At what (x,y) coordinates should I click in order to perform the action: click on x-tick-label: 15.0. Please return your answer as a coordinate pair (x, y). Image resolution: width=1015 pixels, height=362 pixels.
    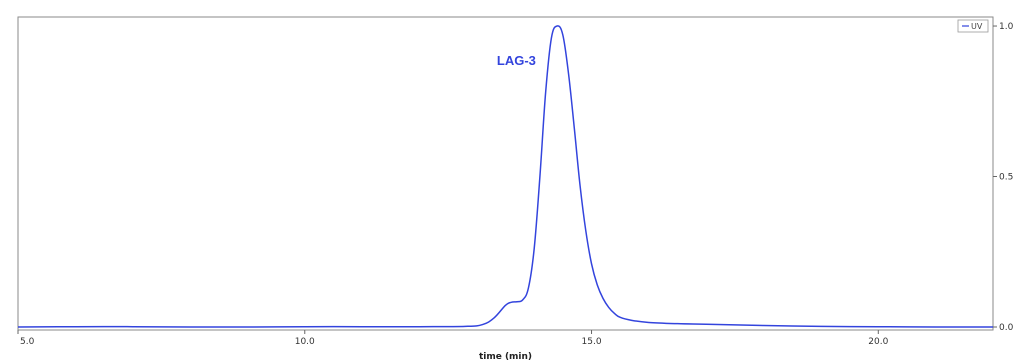
    Looking at the image, I should click on (592, 342).